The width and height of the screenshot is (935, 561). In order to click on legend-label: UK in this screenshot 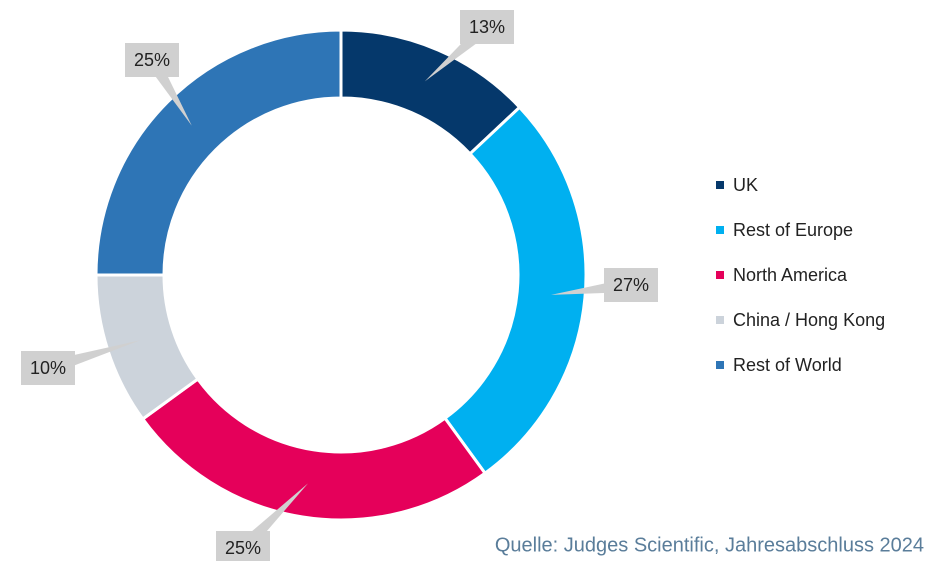, I will do `click(745, 185)`.